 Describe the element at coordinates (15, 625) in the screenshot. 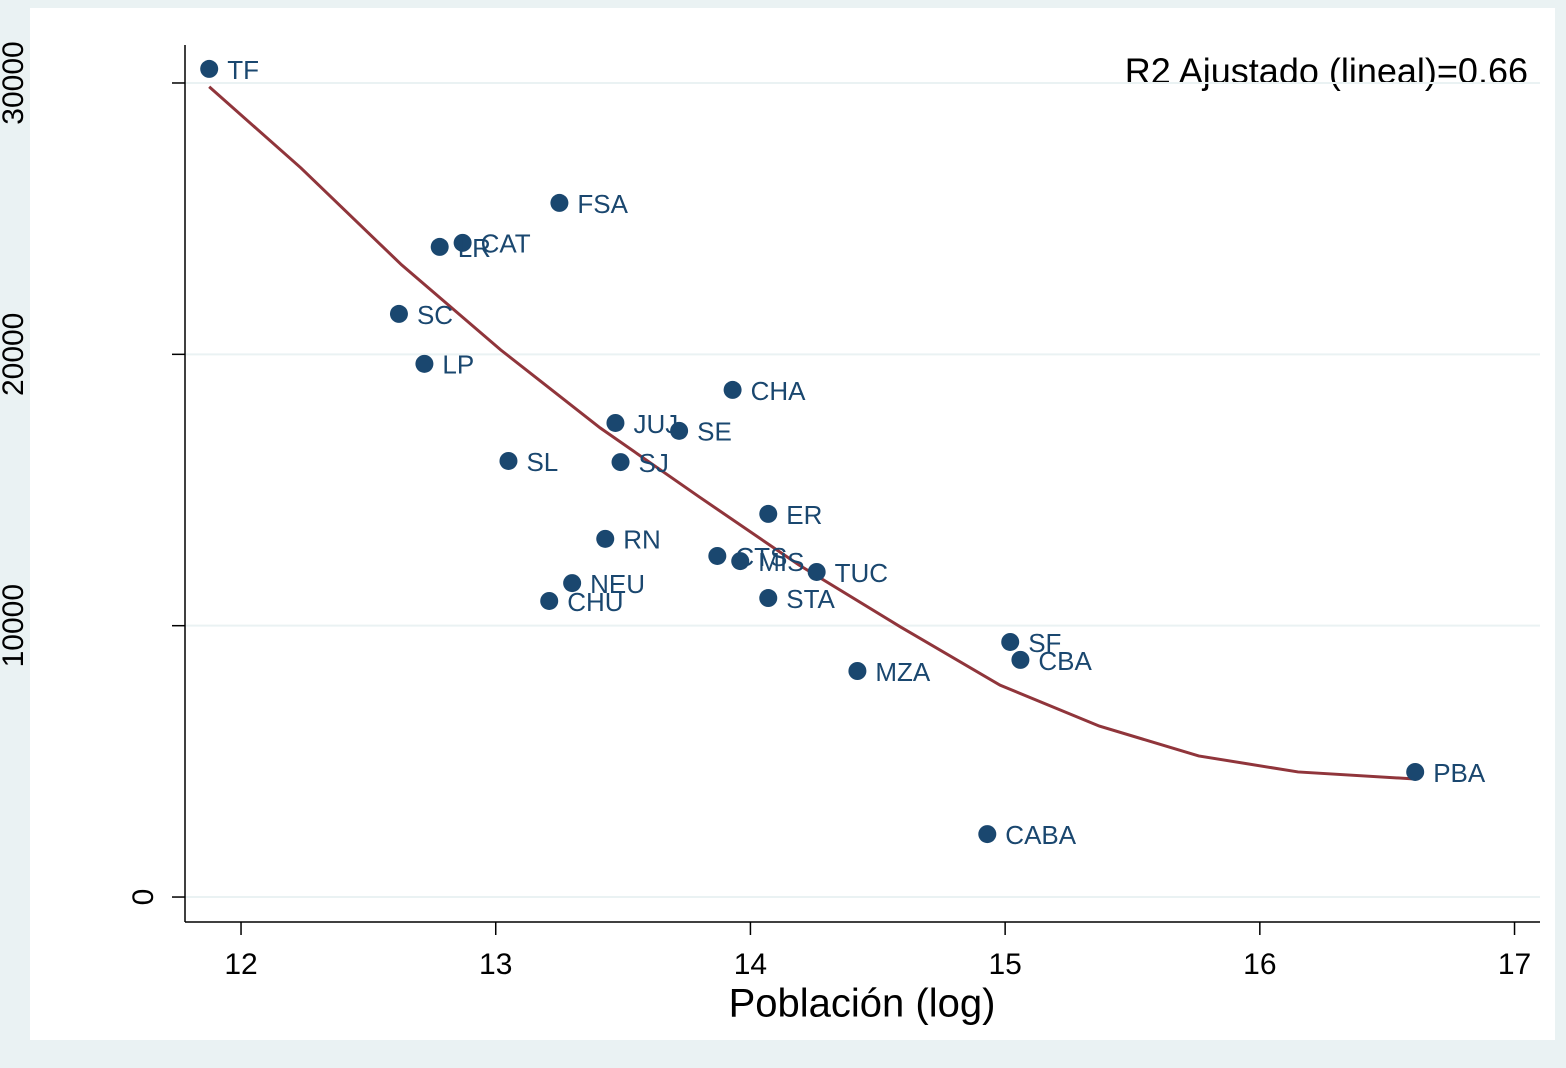

I see `y-tick-label: 10000` at that location.